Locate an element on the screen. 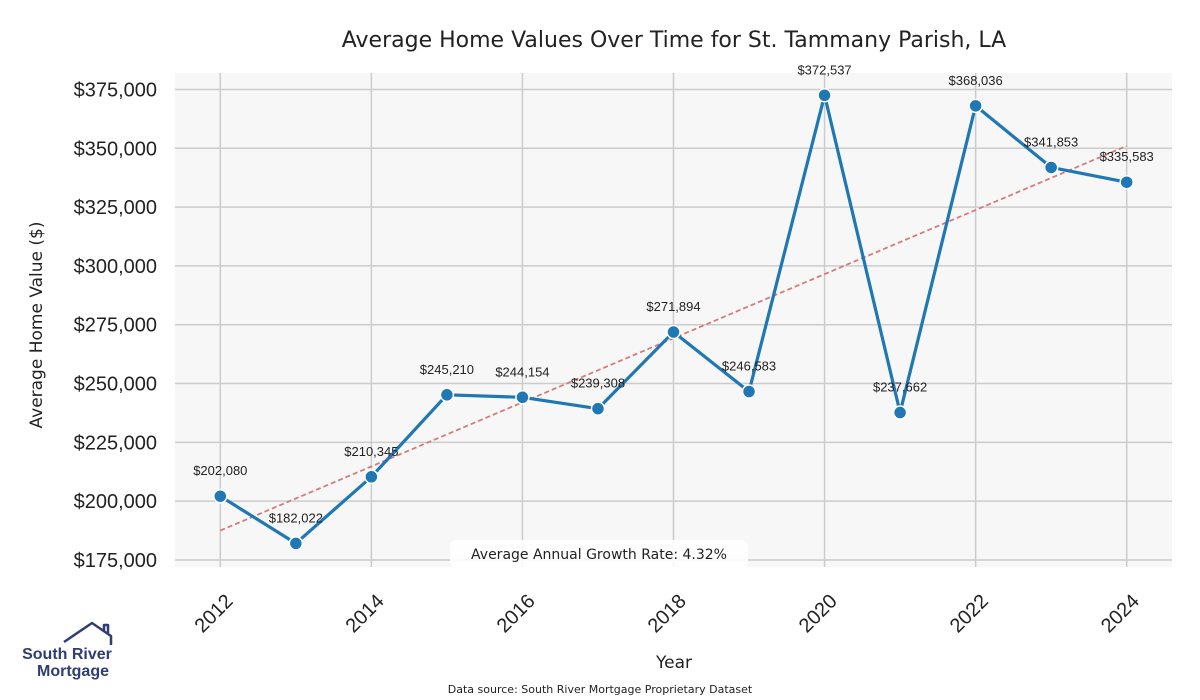 The width and height of the screenshot is (1200, 700). data-label: $182,022 is located at coordinates (296, 517).